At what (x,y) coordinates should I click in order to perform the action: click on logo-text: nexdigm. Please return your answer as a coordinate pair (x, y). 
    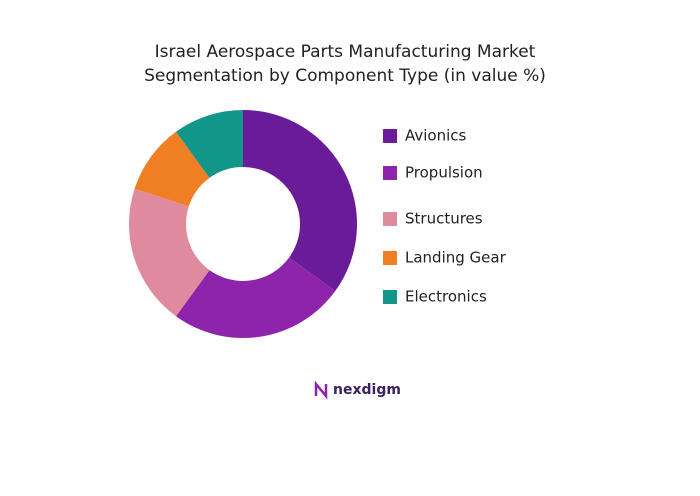
    Looking at the image, I should click on (367, 390).